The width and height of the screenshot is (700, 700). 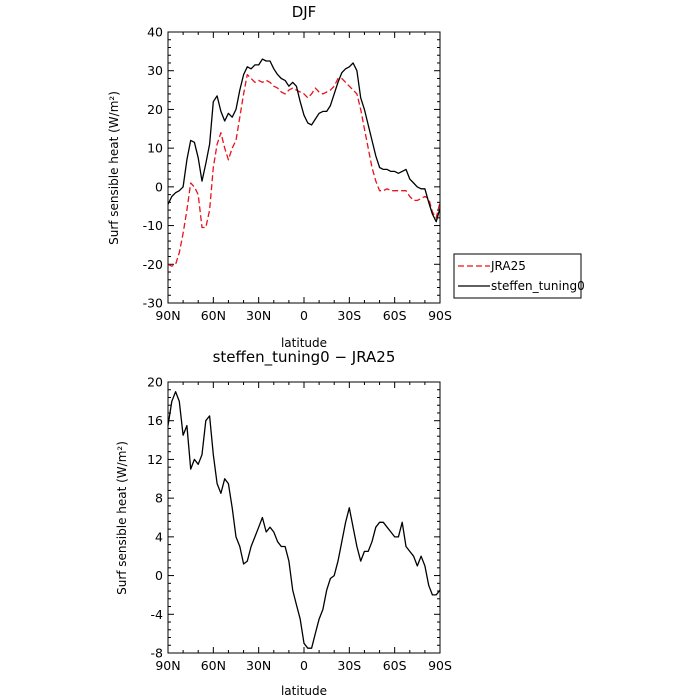 I want to click on top-xtick-label: 0, so click(x=304, y=315).